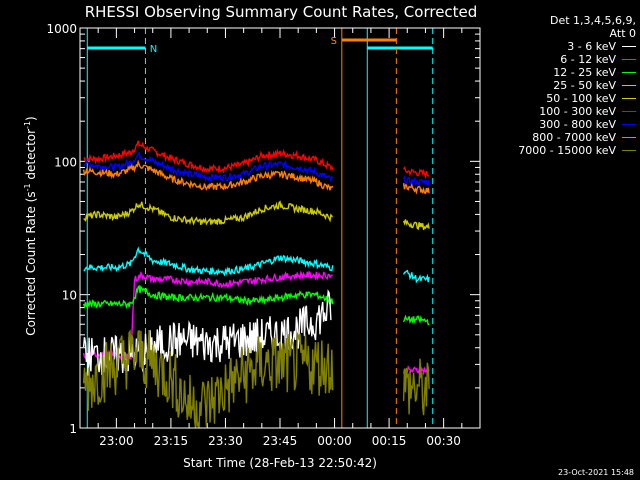  Describe the element at coordinates (30, 225) in the screenshot. I see `y-axis-label: Corrected Count Rate (s-1 detector-1)` at that location.